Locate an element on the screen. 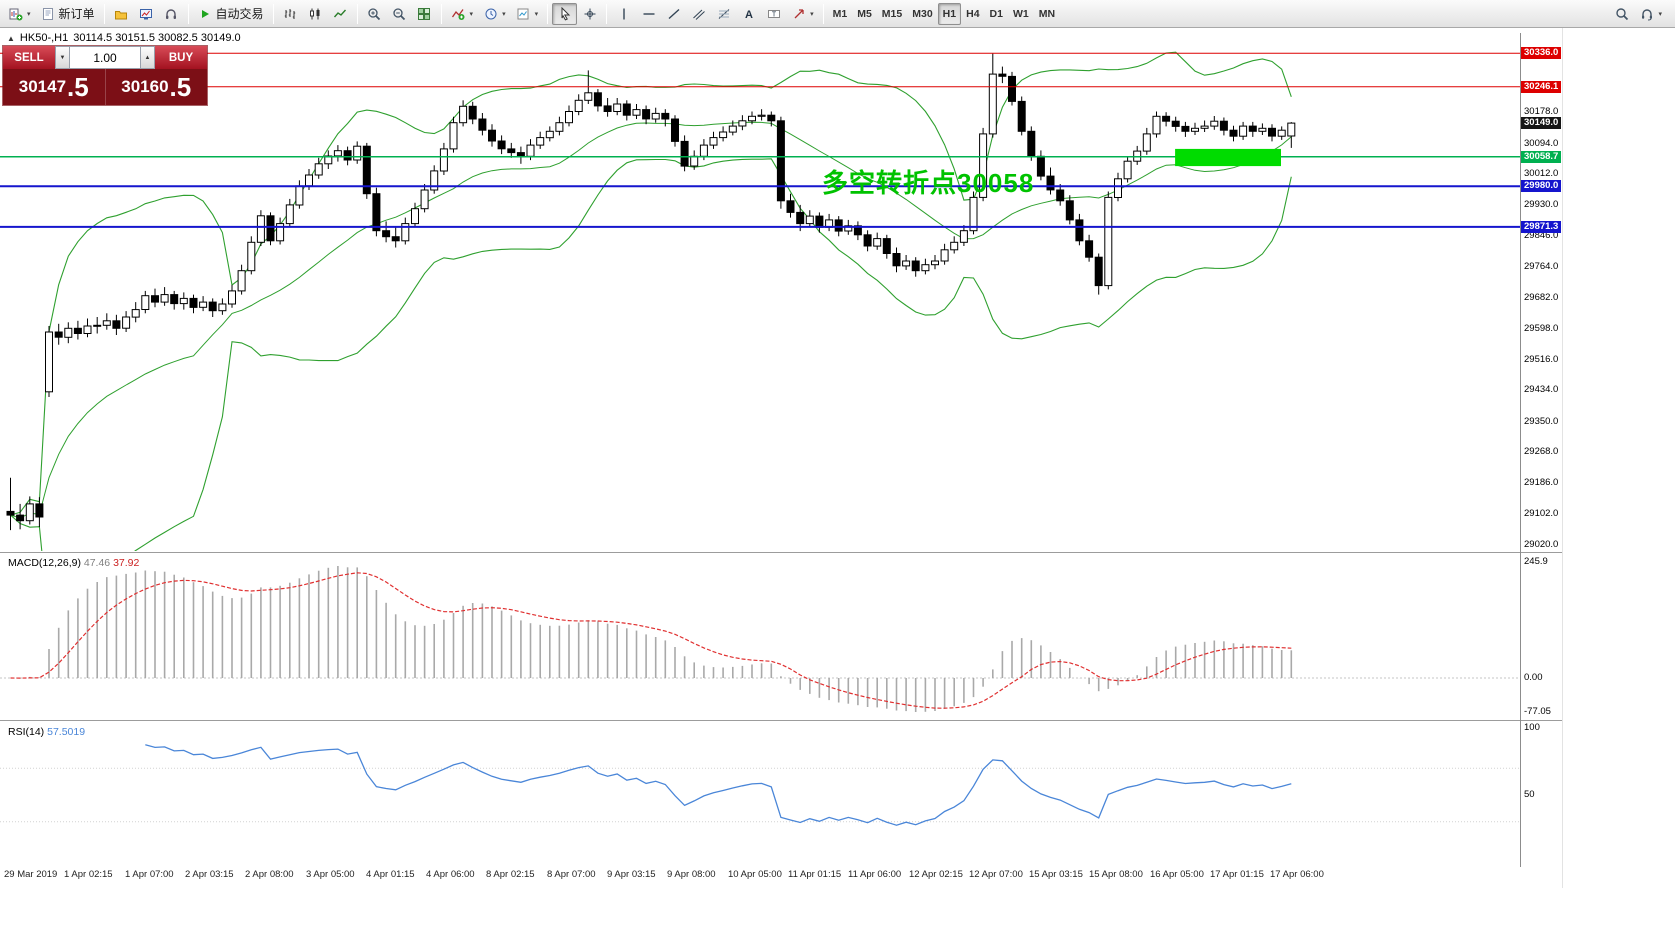  one-click-trading-panel: SELL ▼ ▲ BUY 30147.5 30160.5 is located at coordinates (105, 75).